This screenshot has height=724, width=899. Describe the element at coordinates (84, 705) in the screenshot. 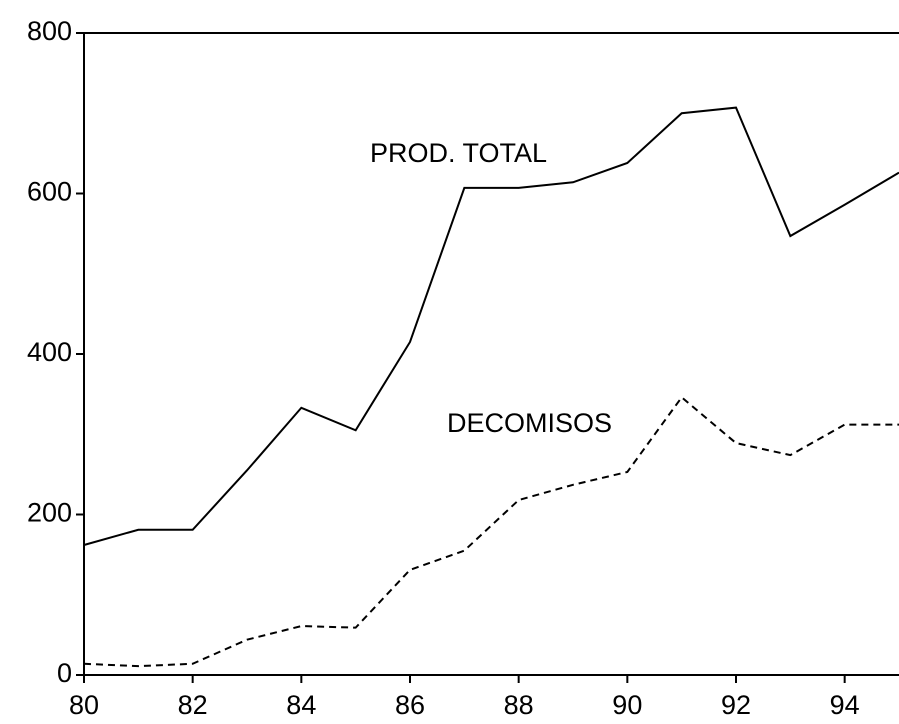

I see `x-tick-label: 80` at that location.